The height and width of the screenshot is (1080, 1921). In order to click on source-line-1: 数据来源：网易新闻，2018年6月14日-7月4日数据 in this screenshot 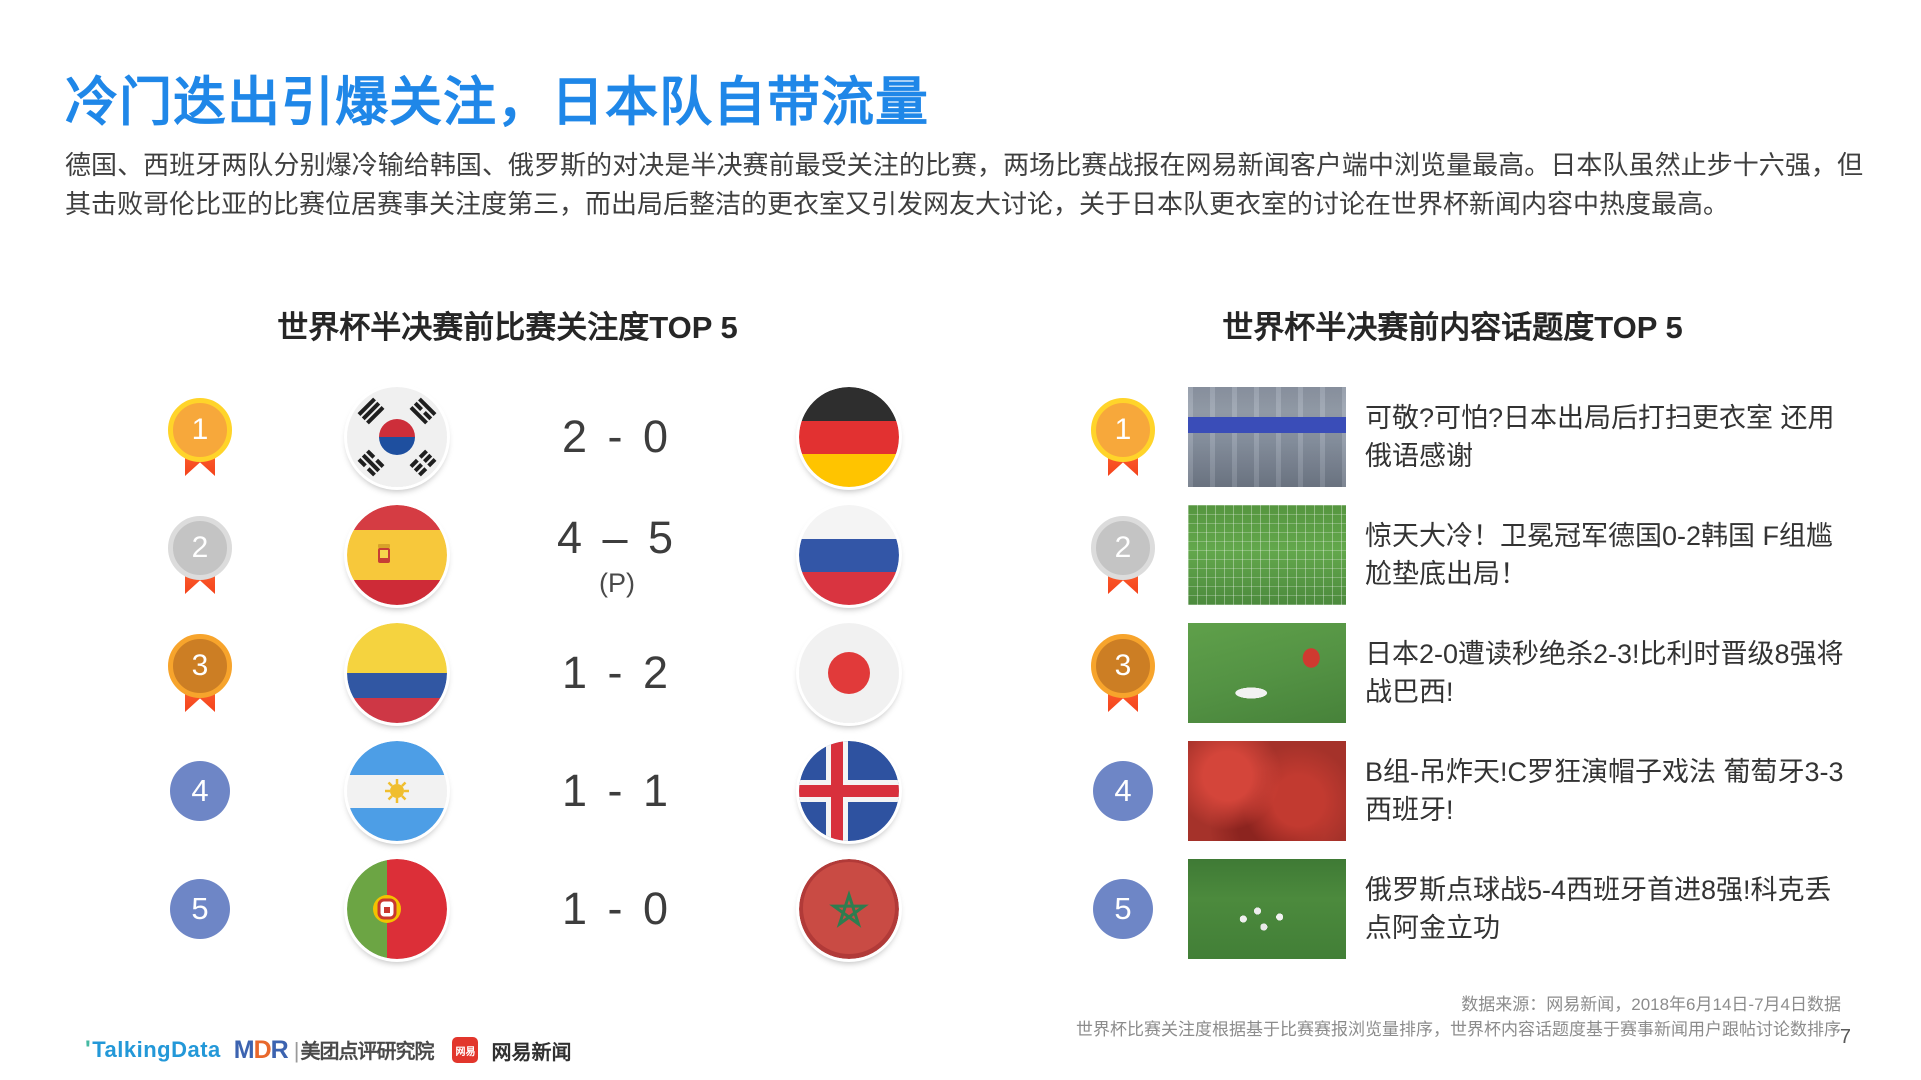, I will do `click(1651, 1004)`.